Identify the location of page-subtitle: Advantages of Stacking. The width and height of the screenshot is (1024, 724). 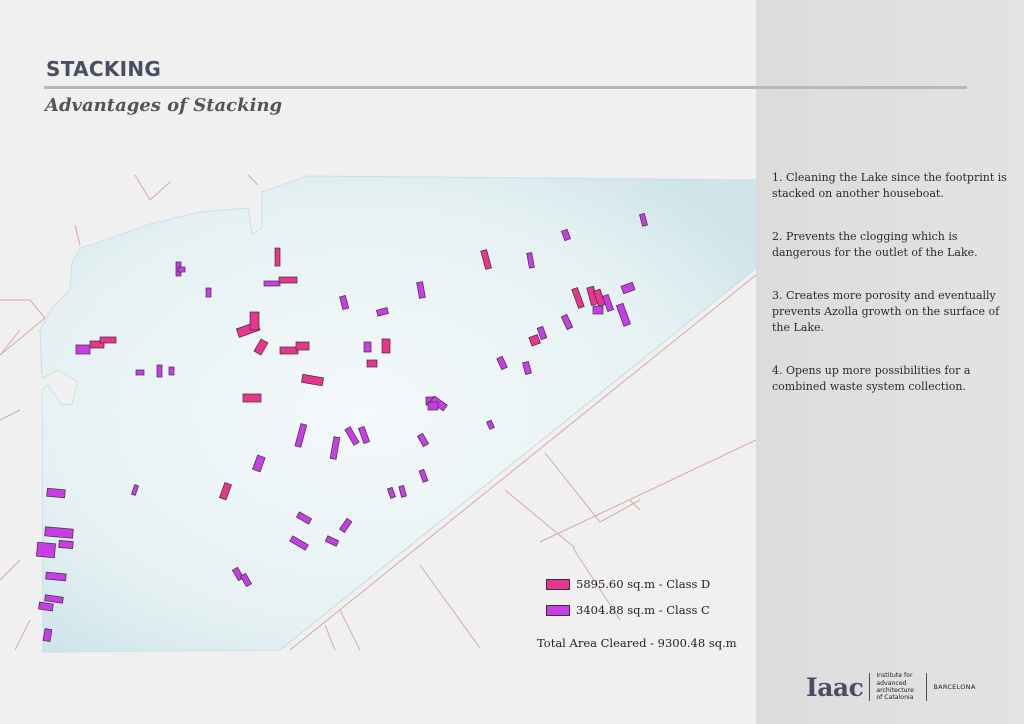
(164, 105).